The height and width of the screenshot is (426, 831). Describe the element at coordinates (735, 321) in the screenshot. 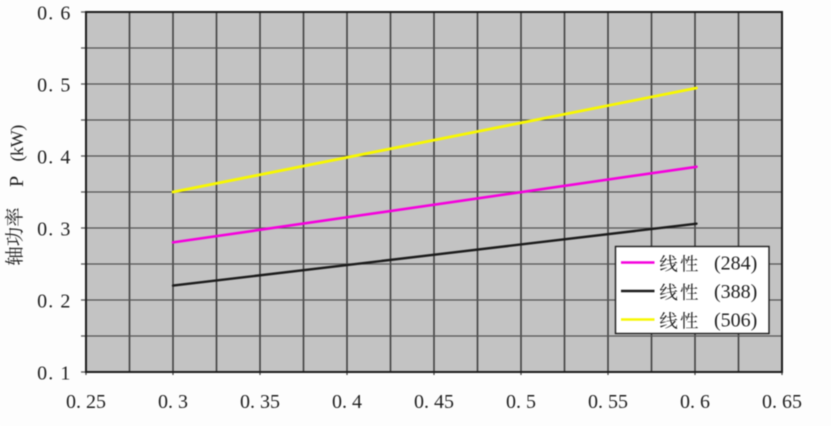

I see `svg-text: (506)` at that location.